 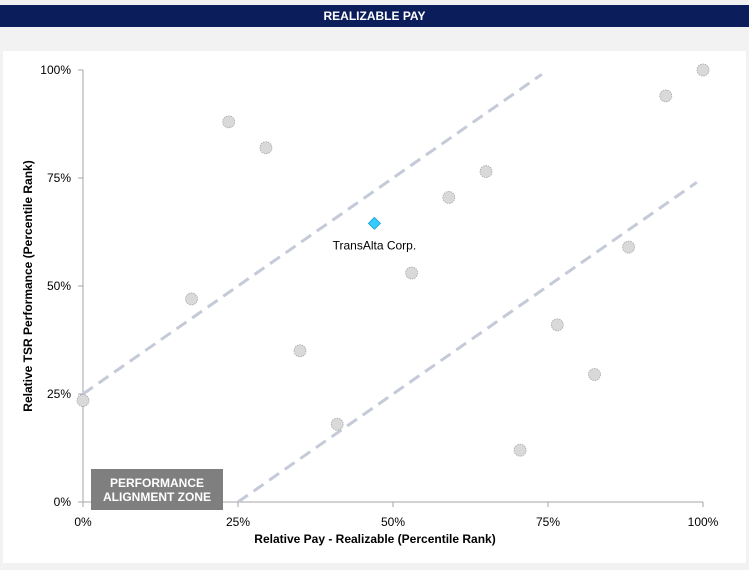 I want to click on y-tick-label: 0%, so click(x=63, y=502).